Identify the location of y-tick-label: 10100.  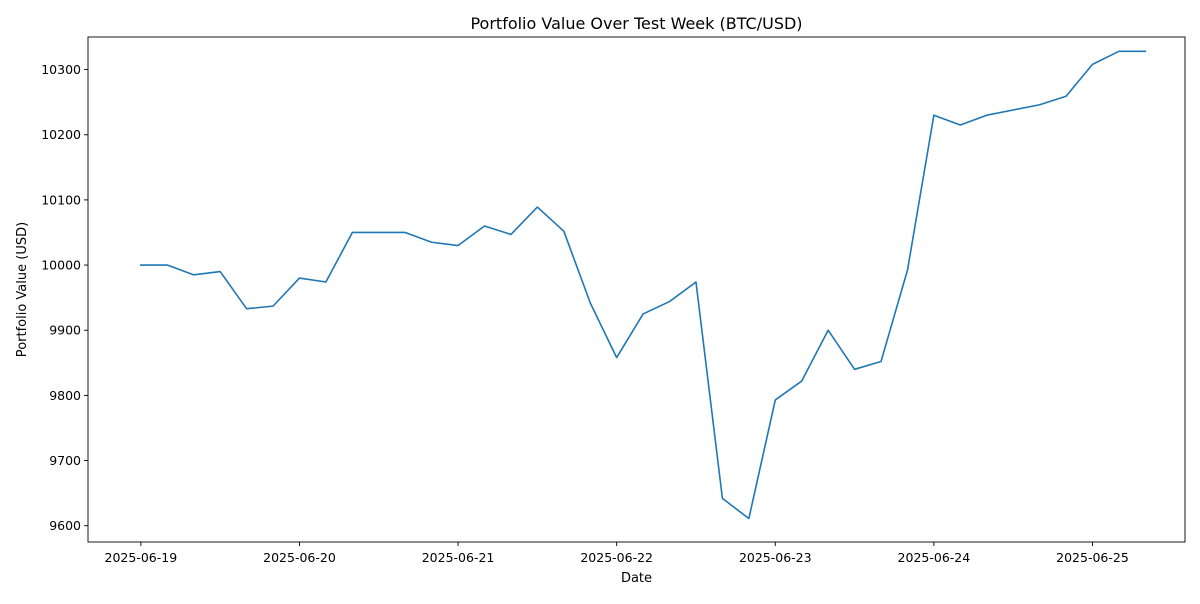
(61, 199).